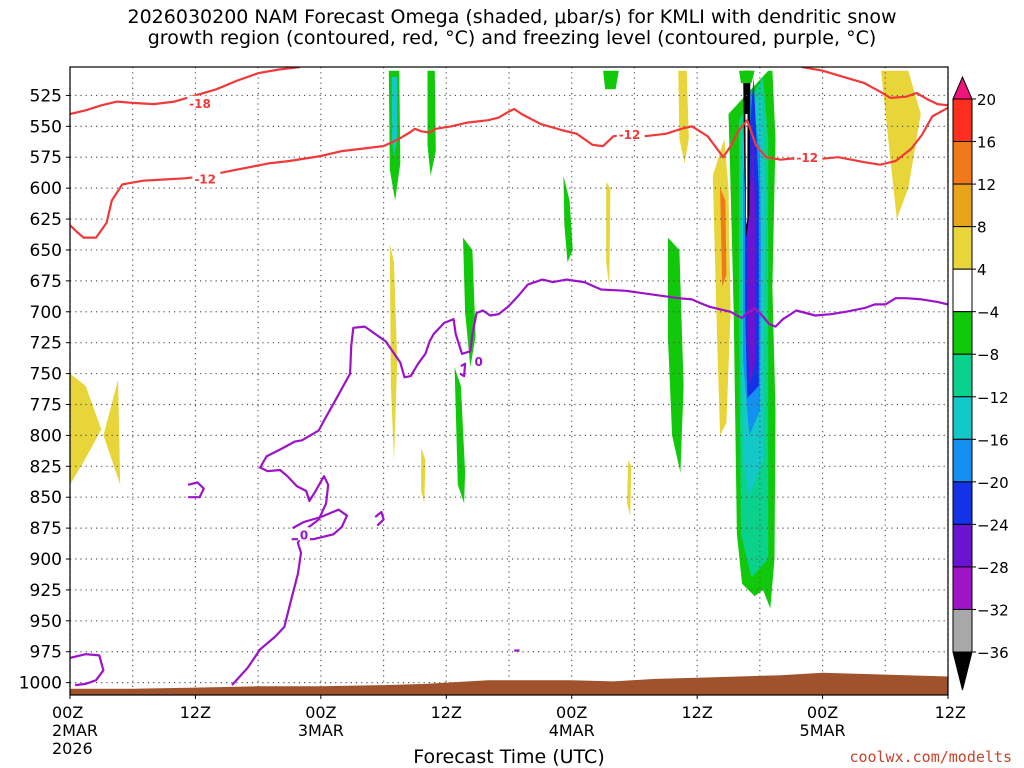  I want to click on x-tick-label-5: 12Z, so click(696, 712).